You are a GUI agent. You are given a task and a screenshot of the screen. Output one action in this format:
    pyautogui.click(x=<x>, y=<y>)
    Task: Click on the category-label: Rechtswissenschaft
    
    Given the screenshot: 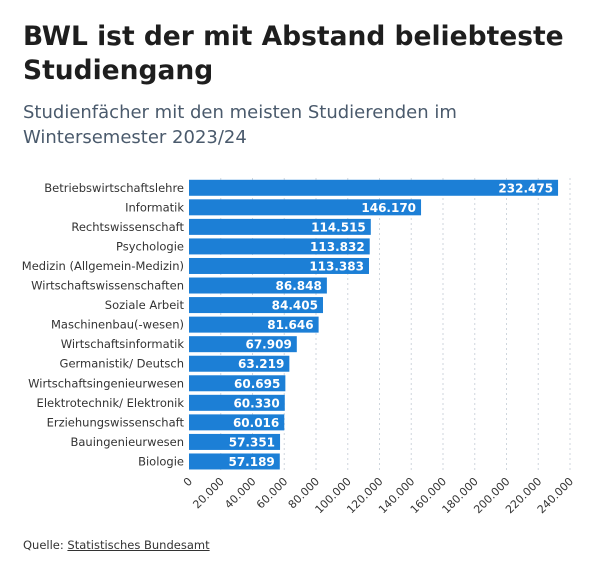 What is the action you would take?
    pyautogui.click(x=127, y=227)
    